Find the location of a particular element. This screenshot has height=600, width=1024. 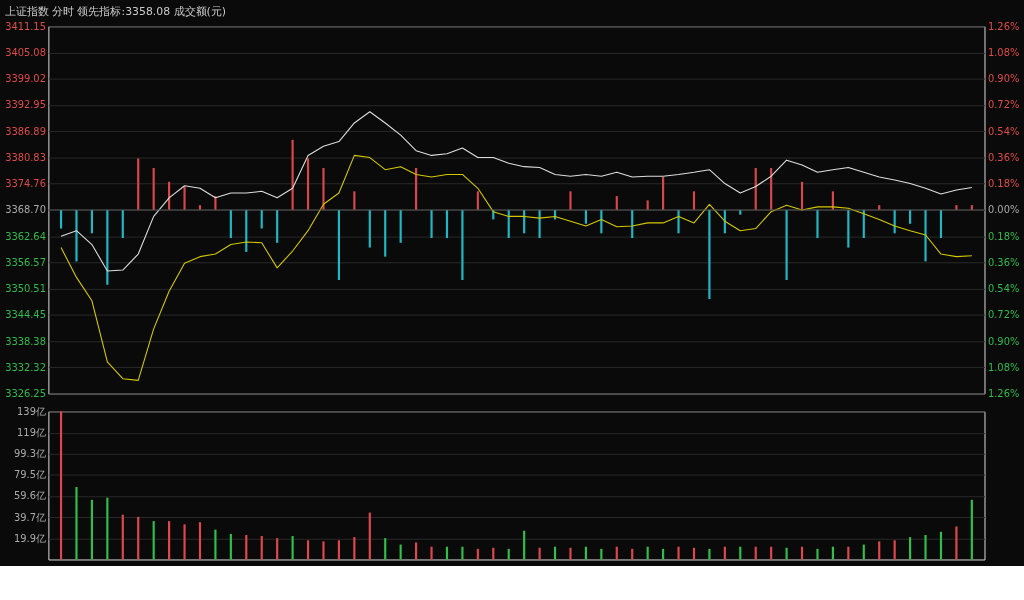

y-tick-label: 3350.51 is located at coordinates (25, 289).